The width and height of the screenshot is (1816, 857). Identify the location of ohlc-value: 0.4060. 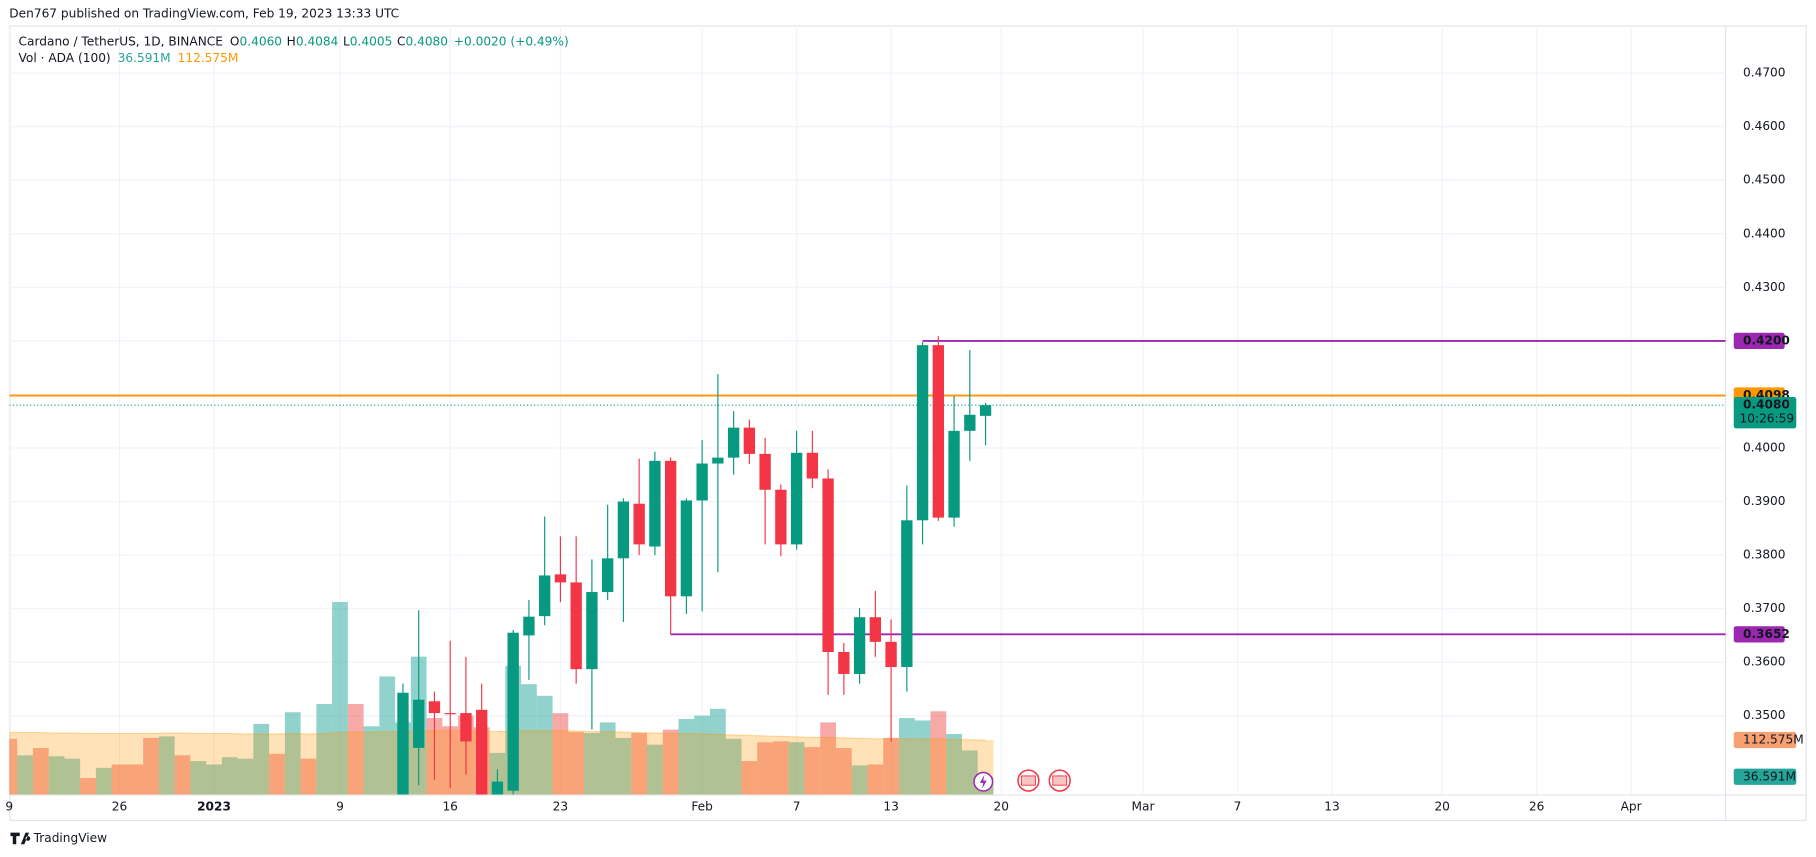
(261, 41).